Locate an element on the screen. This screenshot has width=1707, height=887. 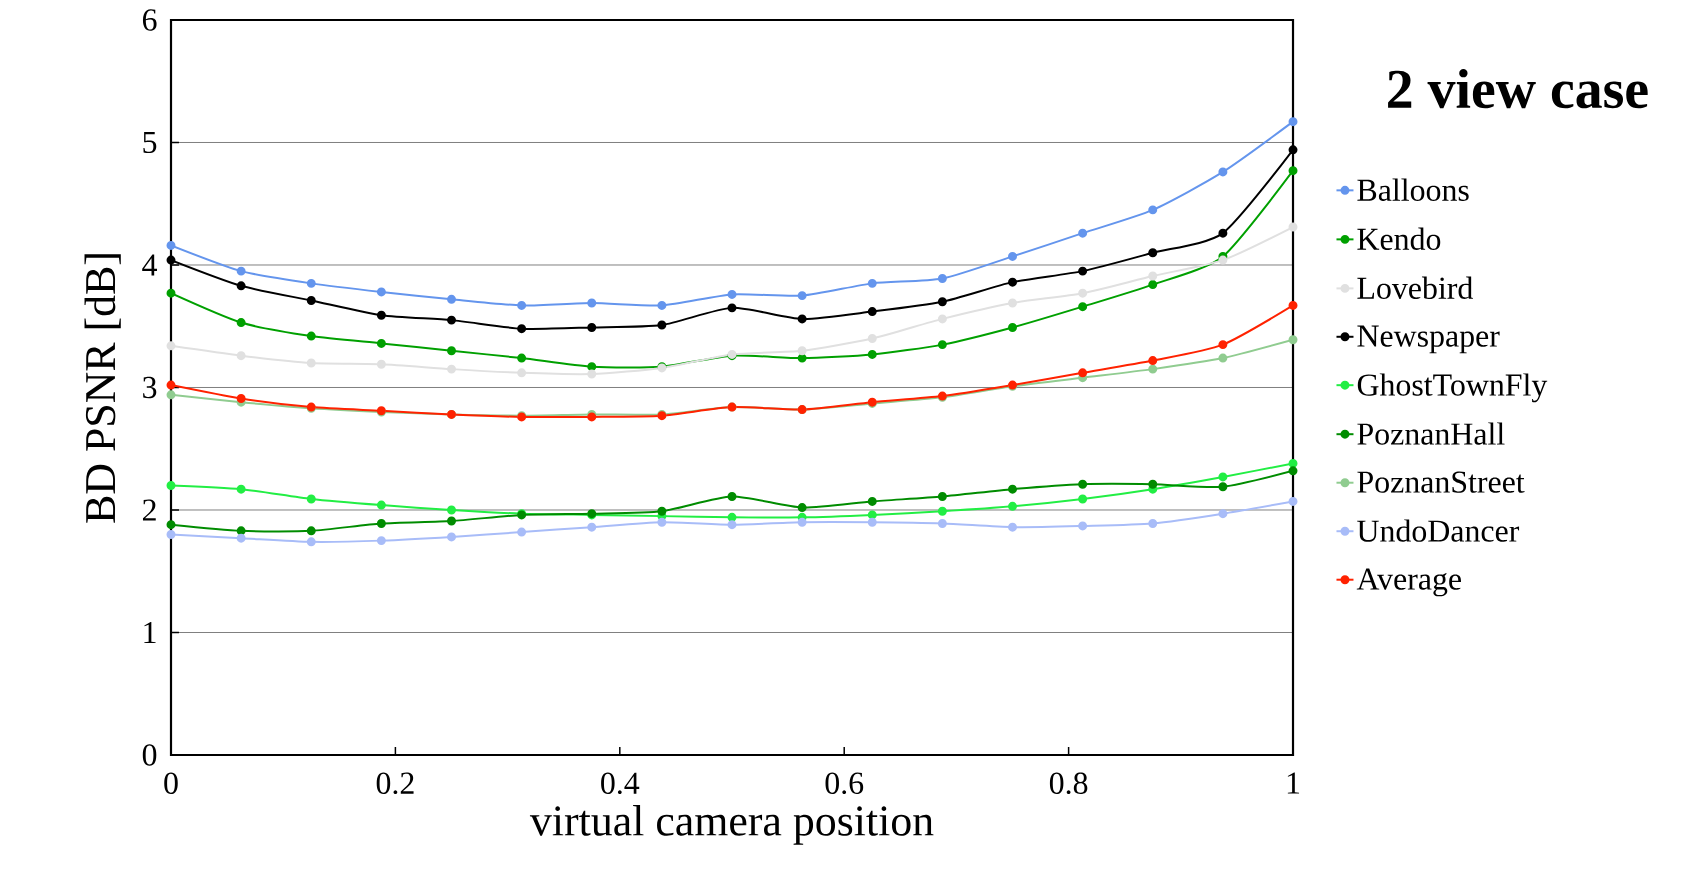
x-tick-label: 0 is located at coordinates (171, 783).